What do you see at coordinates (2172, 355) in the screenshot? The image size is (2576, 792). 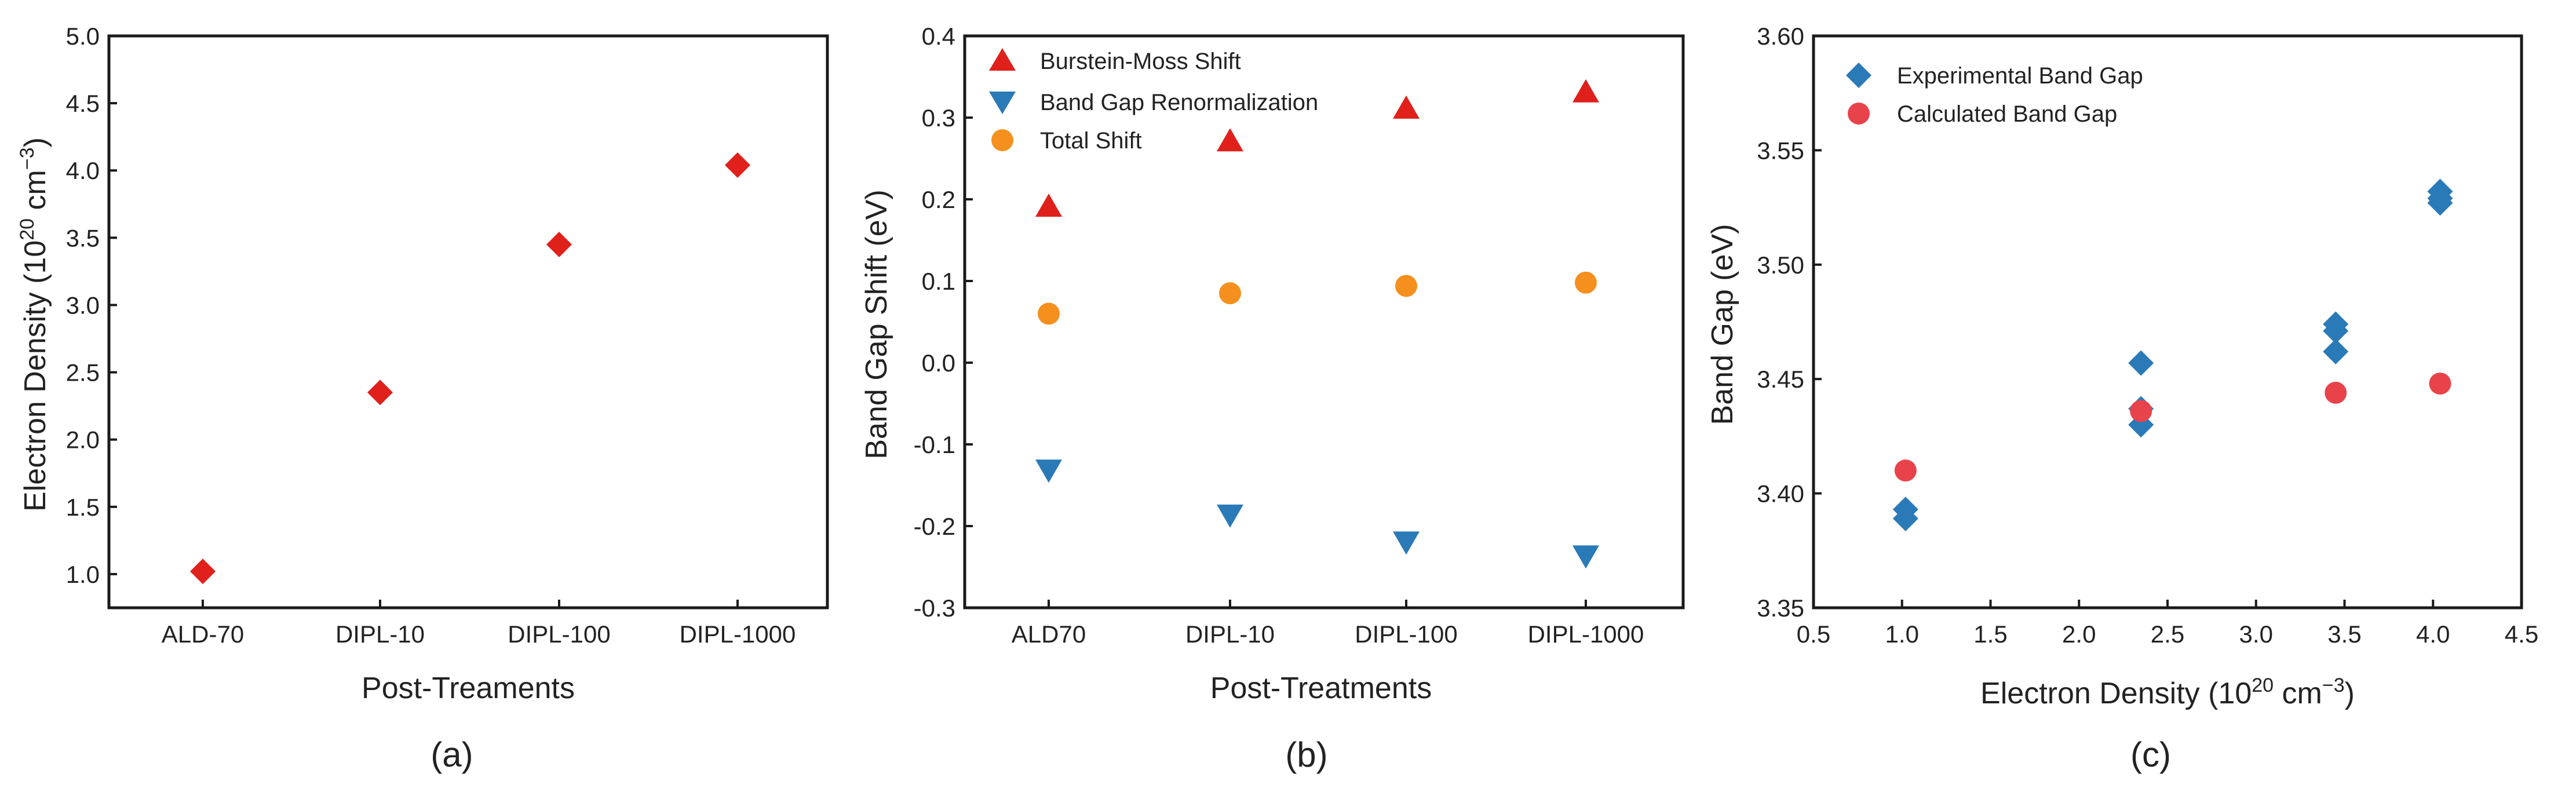 I see `panel-c-marks` at bounding box center [2172, 355].